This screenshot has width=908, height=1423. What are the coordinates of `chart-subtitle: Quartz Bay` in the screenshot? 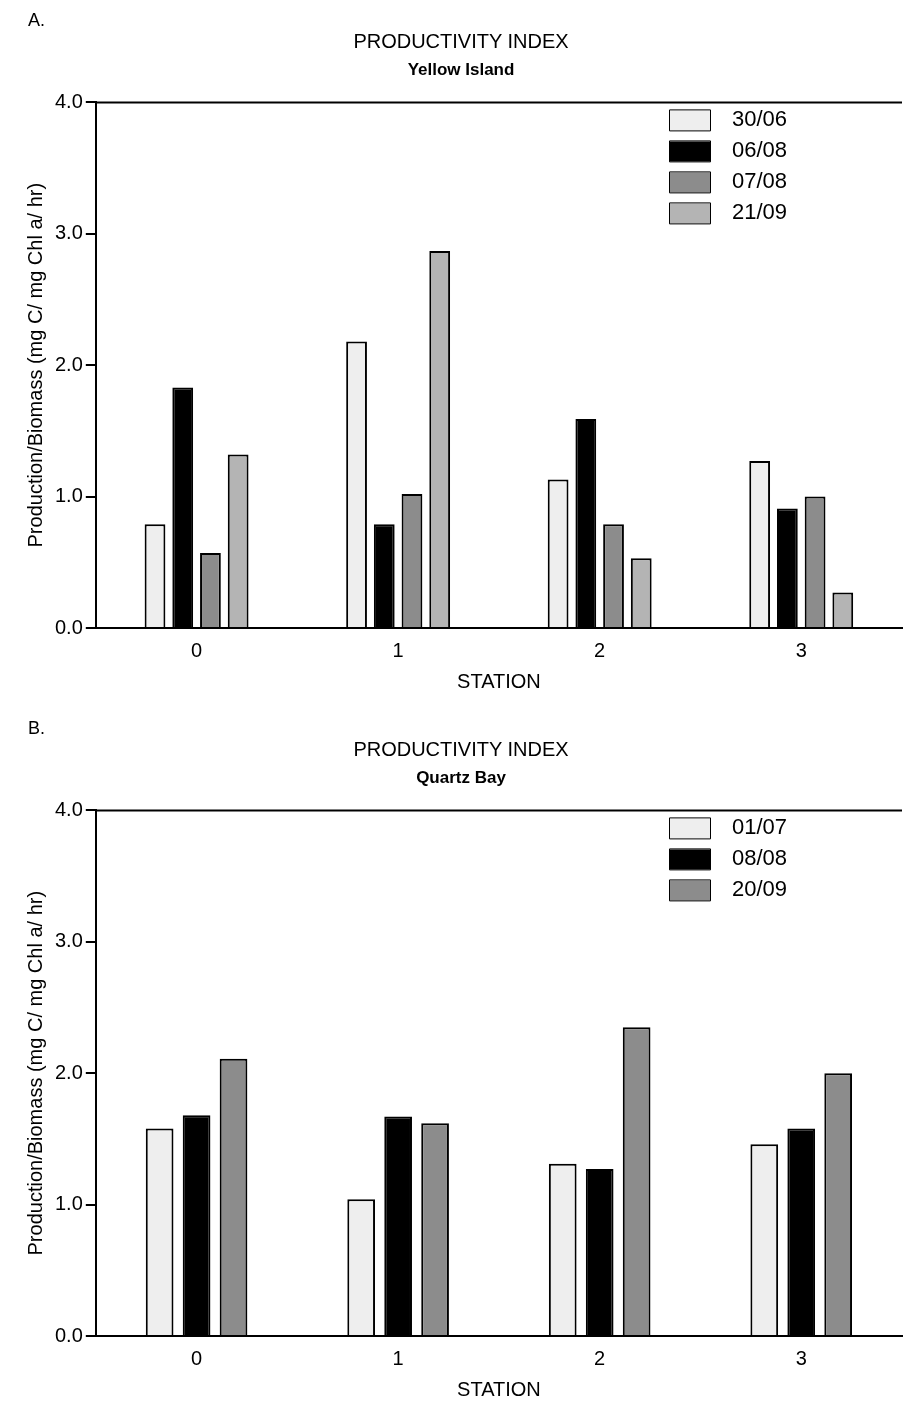 It's located at (461, 777).